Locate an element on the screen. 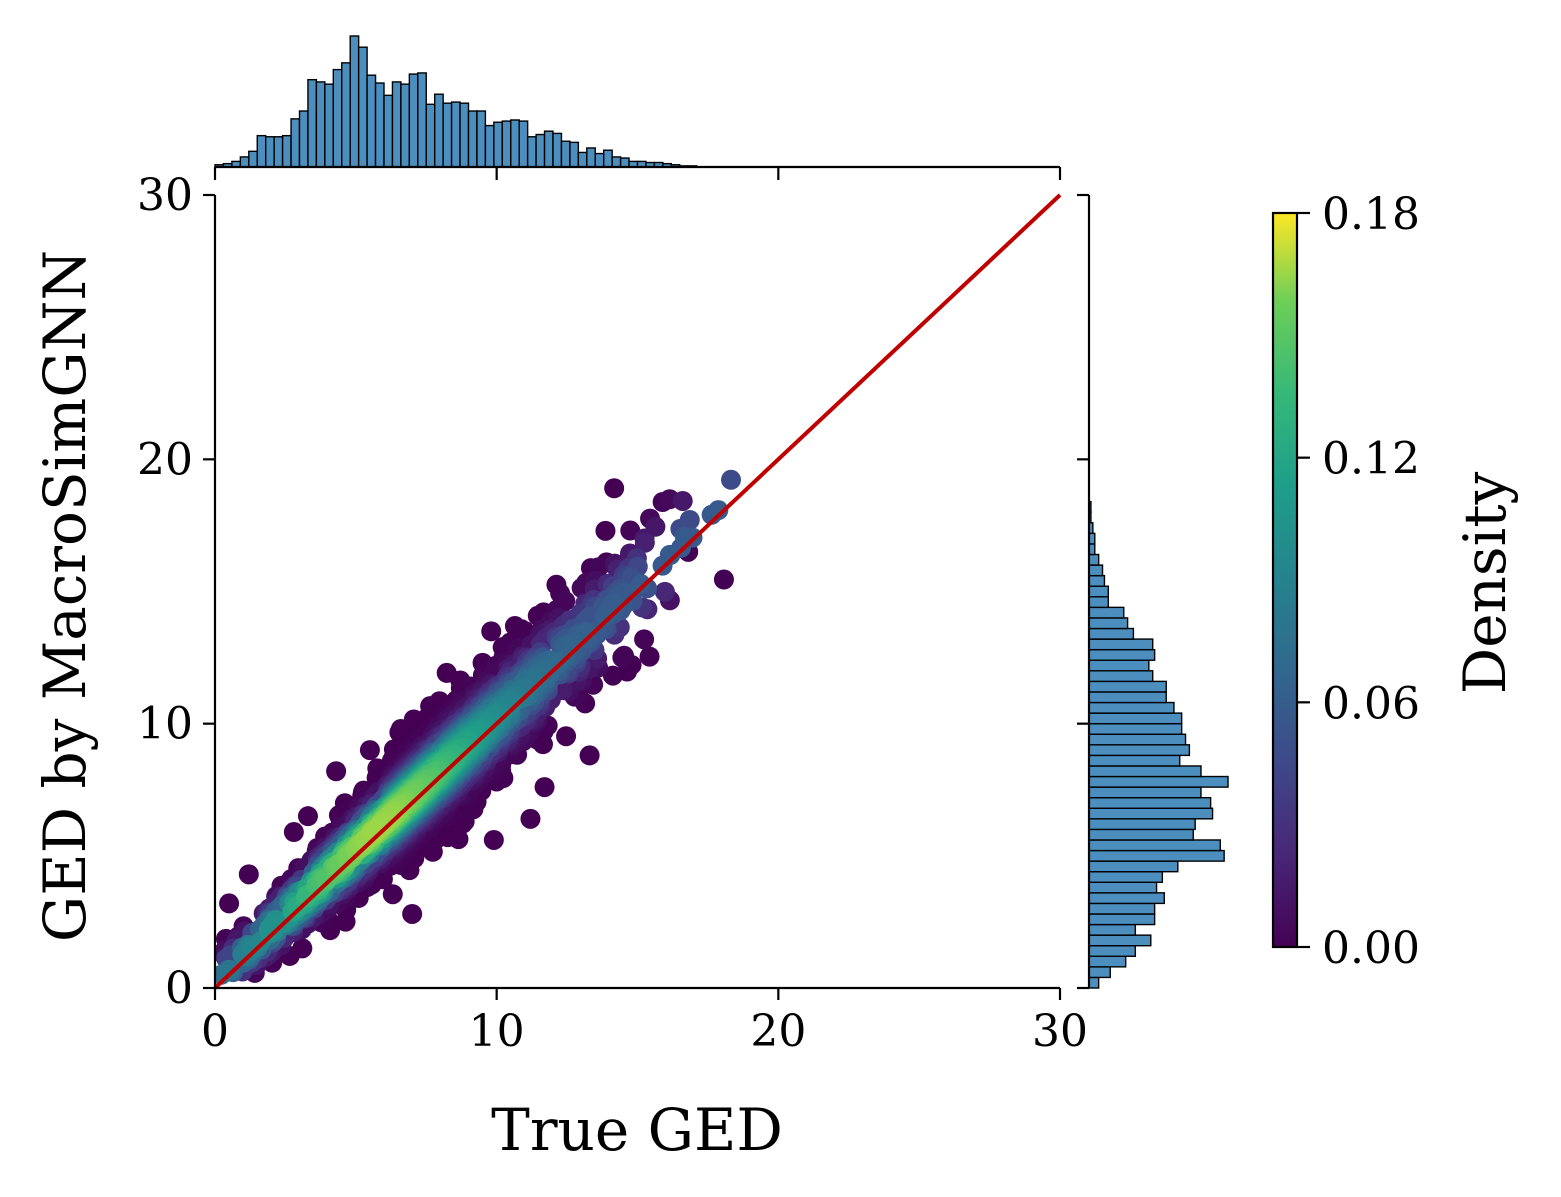  colorbar-tick-label: 0.18 is located at coordinates (1371, 214).